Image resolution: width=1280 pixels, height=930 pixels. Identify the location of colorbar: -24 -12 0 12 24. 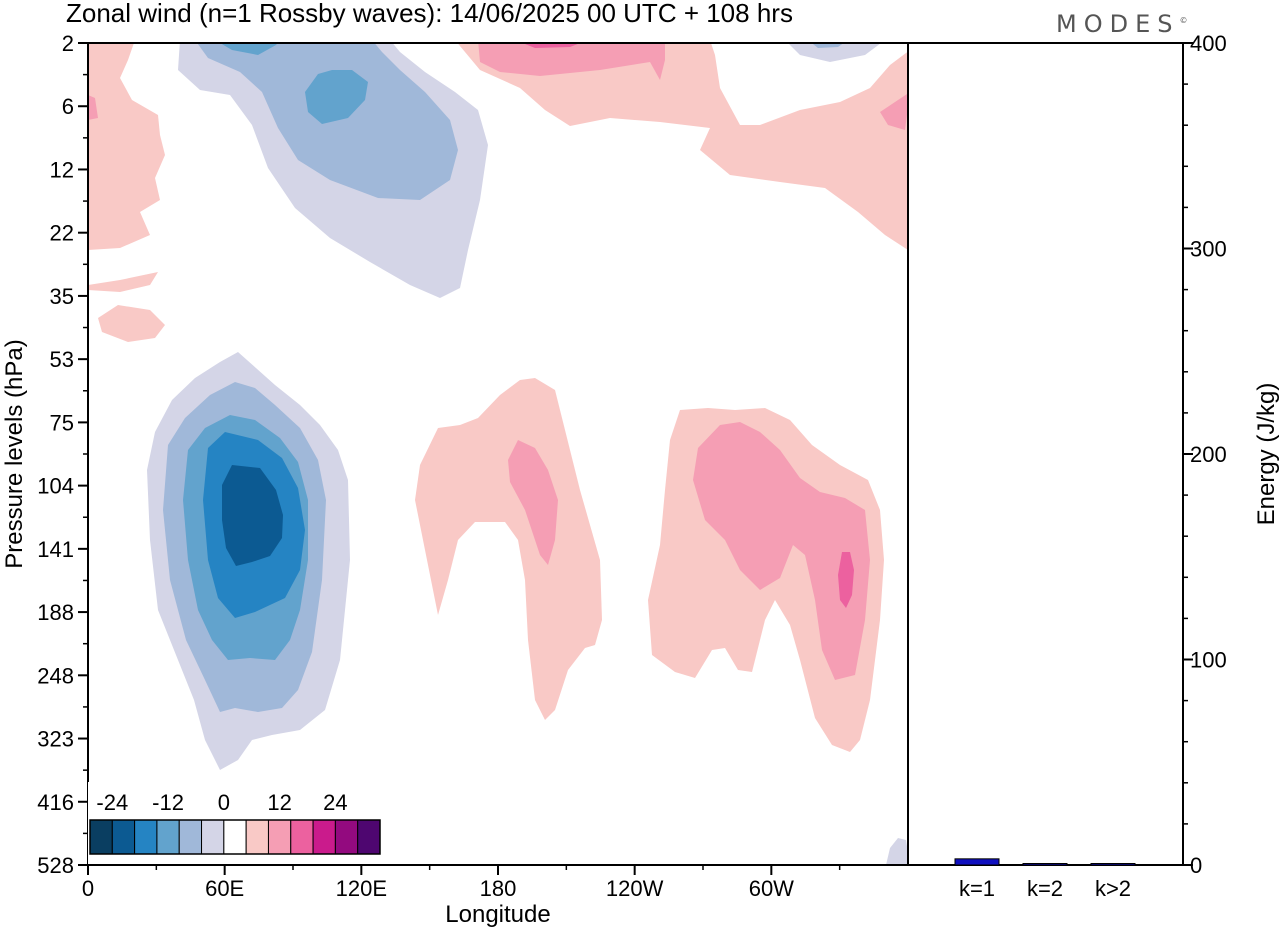
(236, 823).